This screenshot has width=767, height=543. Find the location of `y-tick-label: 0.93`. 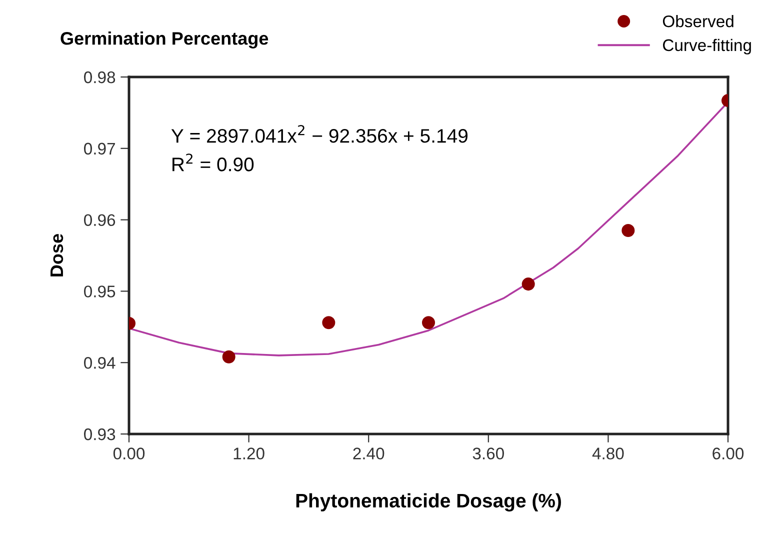

y-tick-label: 0.93 is located at coordinates (100, 434).